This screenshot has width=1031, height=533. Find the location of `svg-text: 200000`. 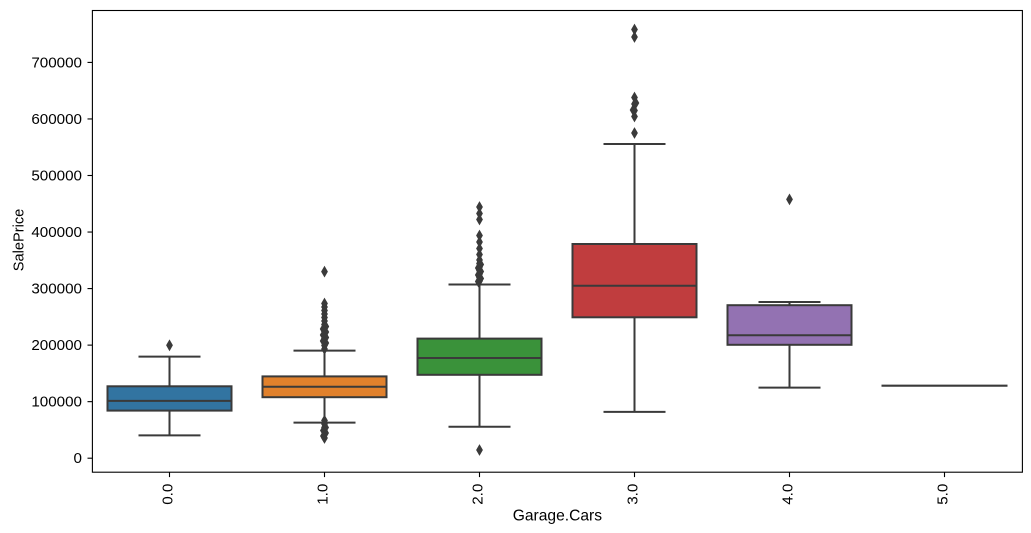

svg-text: 200000 is located at coordinates (56, 345).